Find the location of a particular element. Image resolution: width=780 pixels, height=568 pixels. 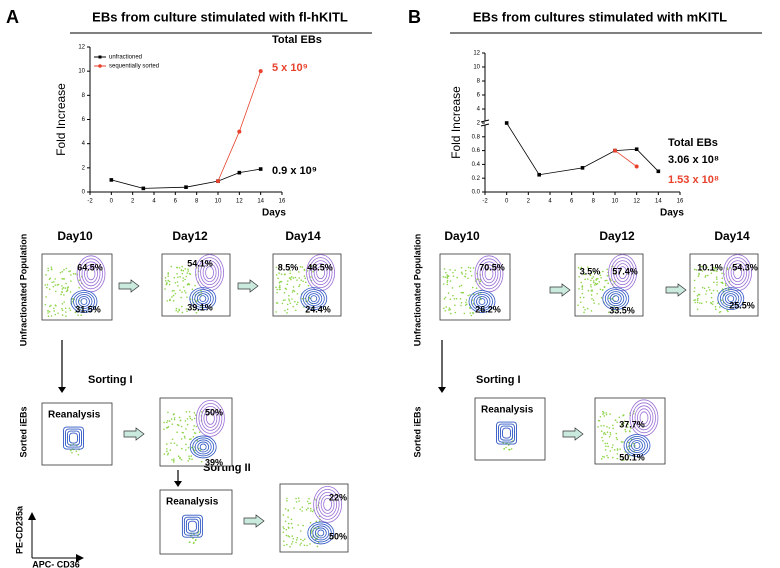

arrow-head is located at coordinates (32, 516).